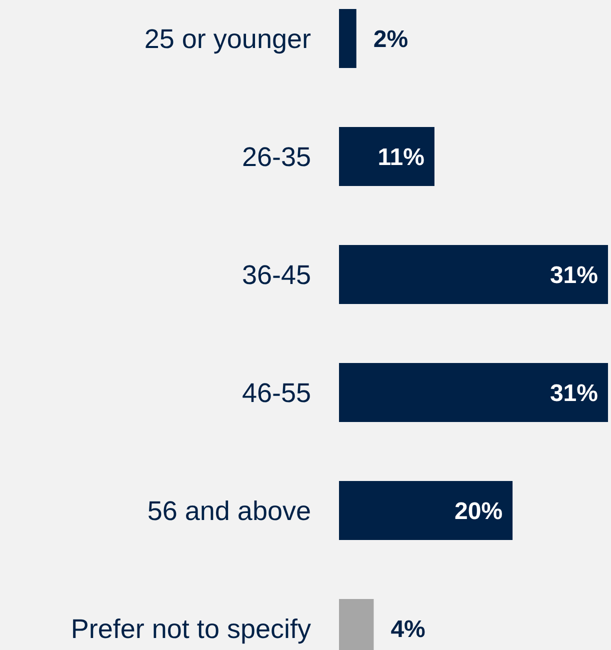  What do you see at coordinates (229, 511) in the screenshot?
I see `y-tick-label: 56 and above` at bounding box center [229, 511].